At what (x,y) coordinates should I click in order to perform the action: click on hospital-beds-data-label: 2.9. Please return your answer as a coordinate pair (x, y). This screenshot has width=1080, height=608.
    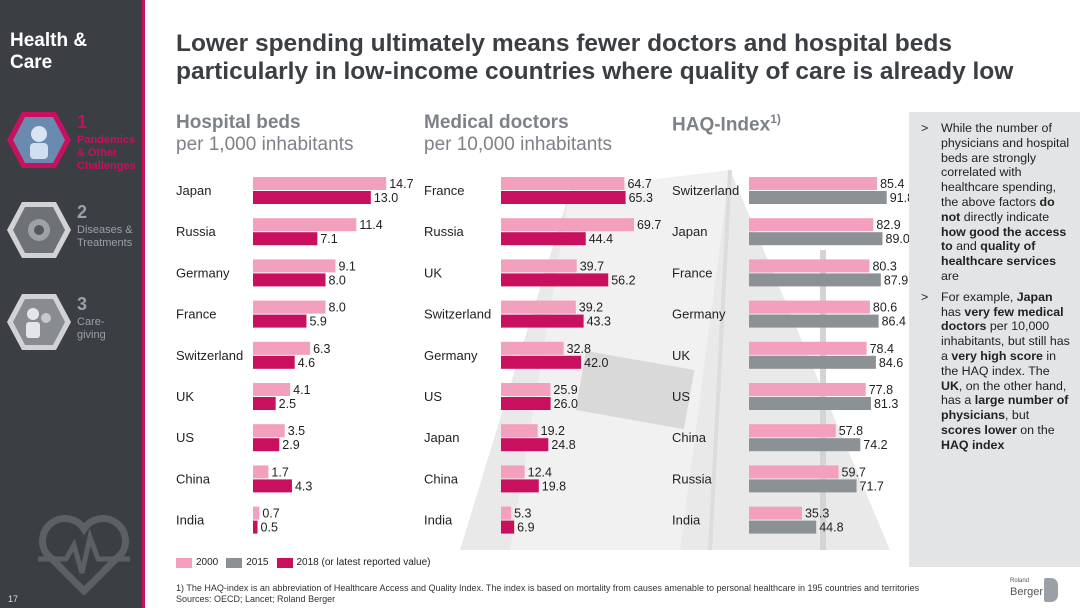
    Looking at the image, I should click on (290, 445).